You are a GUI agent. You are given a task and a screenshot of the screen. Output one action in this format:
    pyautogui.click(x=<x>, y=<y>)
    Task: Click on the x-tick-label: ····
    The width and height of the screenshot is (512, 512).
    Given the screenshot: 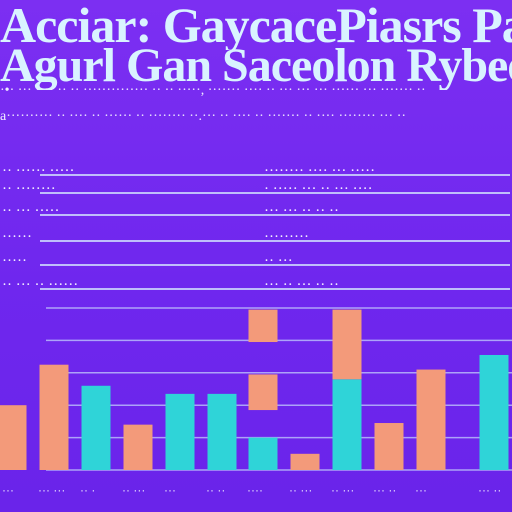 What is the action you would take?
    pyautogui.click(x=255, y=490)
    